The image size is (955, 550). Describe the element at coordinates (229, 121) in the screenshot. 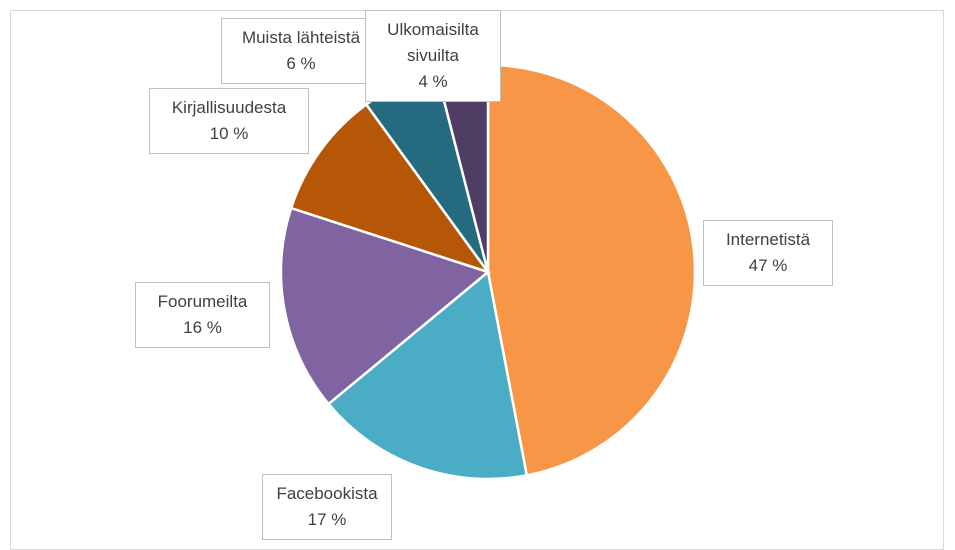

I see `data-label: Kirjallisuudesta 10 %` at that location.